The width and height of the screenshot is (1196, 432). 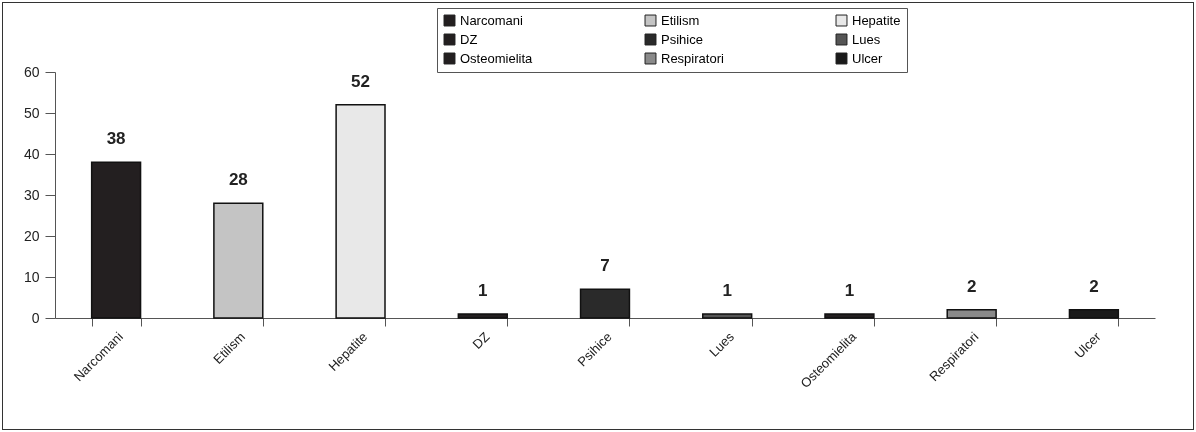 What do you see at coordinates (31, 235) in the screenshot?
I see `y-tick-label: 20` at bounding box center [31, 235].